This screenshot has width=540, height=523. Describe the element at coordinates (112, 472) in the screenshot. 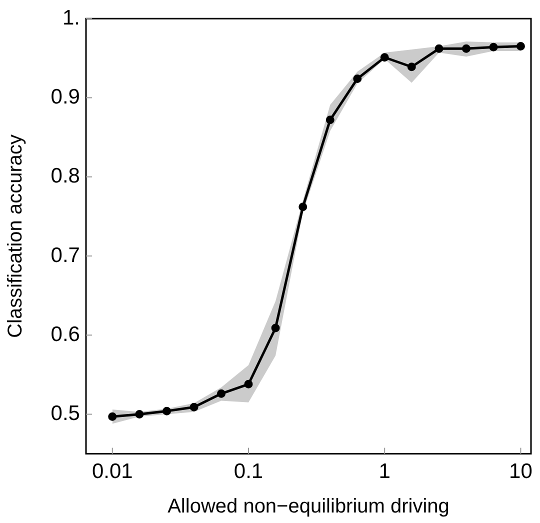

I see `x-tick-label: 0.01` at that location.